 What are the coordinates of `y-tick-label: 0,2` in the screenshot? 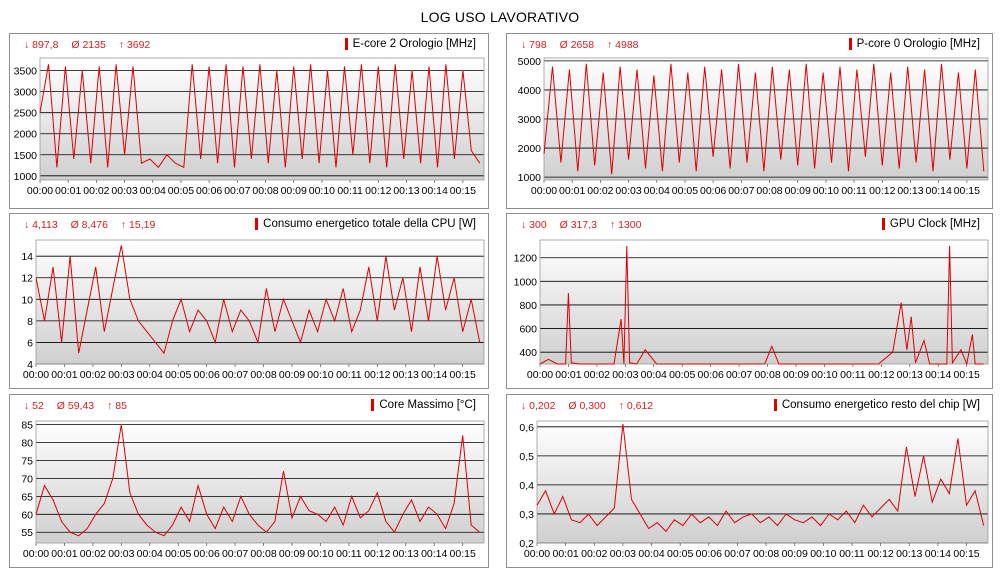 It's located at (526, 544).